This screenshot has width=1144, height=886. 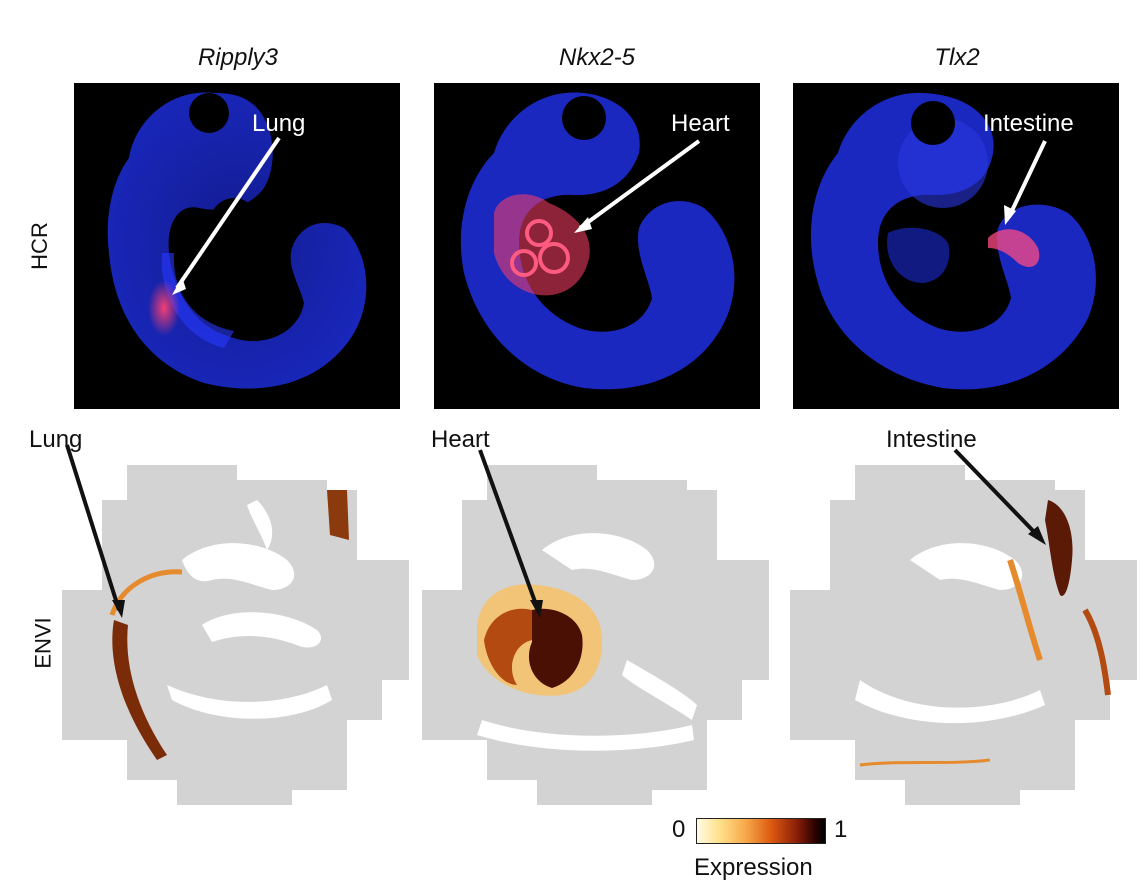 I want to click on envi-map-tlx2, so click(x=965, y=629).